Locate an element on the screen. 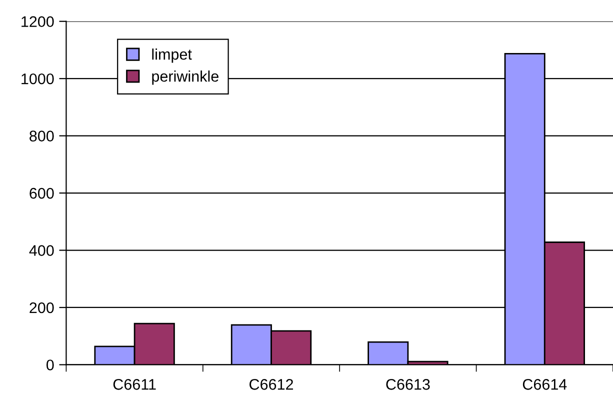 The width and height of the screenshot is (613, 403). x-tick-label: C6612 is located at coordinates (271, 384).